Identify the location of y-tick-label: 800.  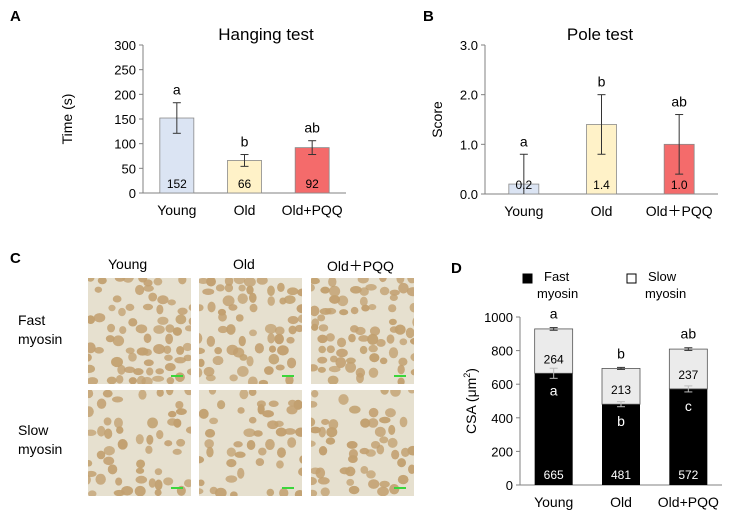
(502, 351).